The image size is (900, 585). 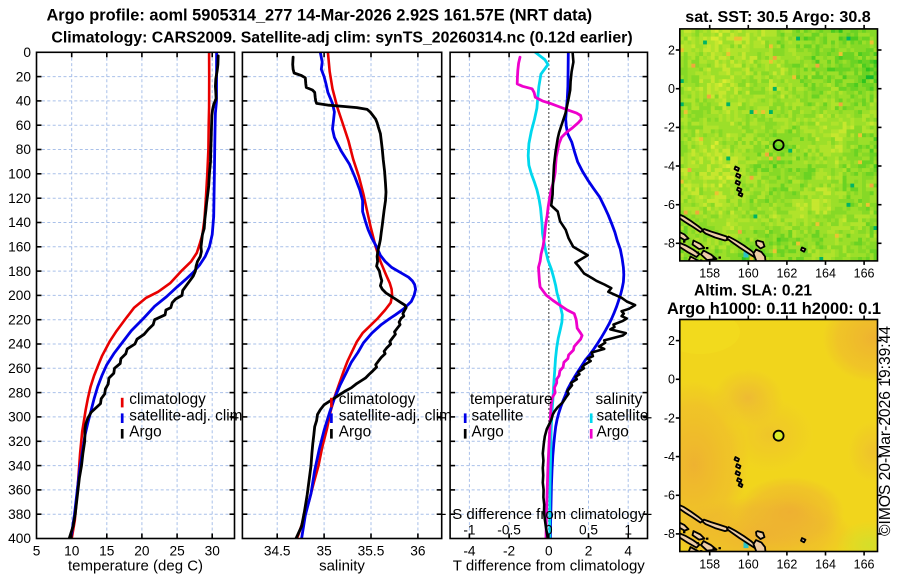 What do you see at coordinates (588, 530) in the screenshot?
I see `svg-text: 0.5` at bounding box center [588, 530].